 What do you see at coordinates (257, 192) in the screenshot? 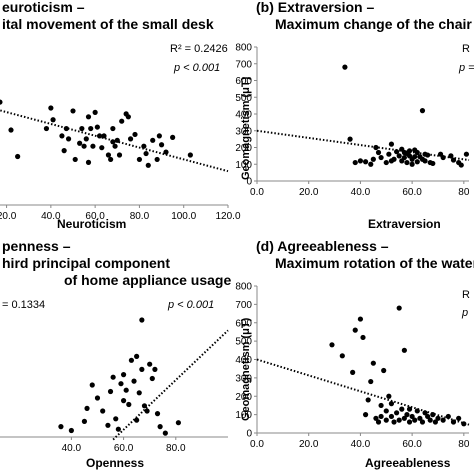
I see `x-tick-label: 0.0` at bounding box center [257, 192].